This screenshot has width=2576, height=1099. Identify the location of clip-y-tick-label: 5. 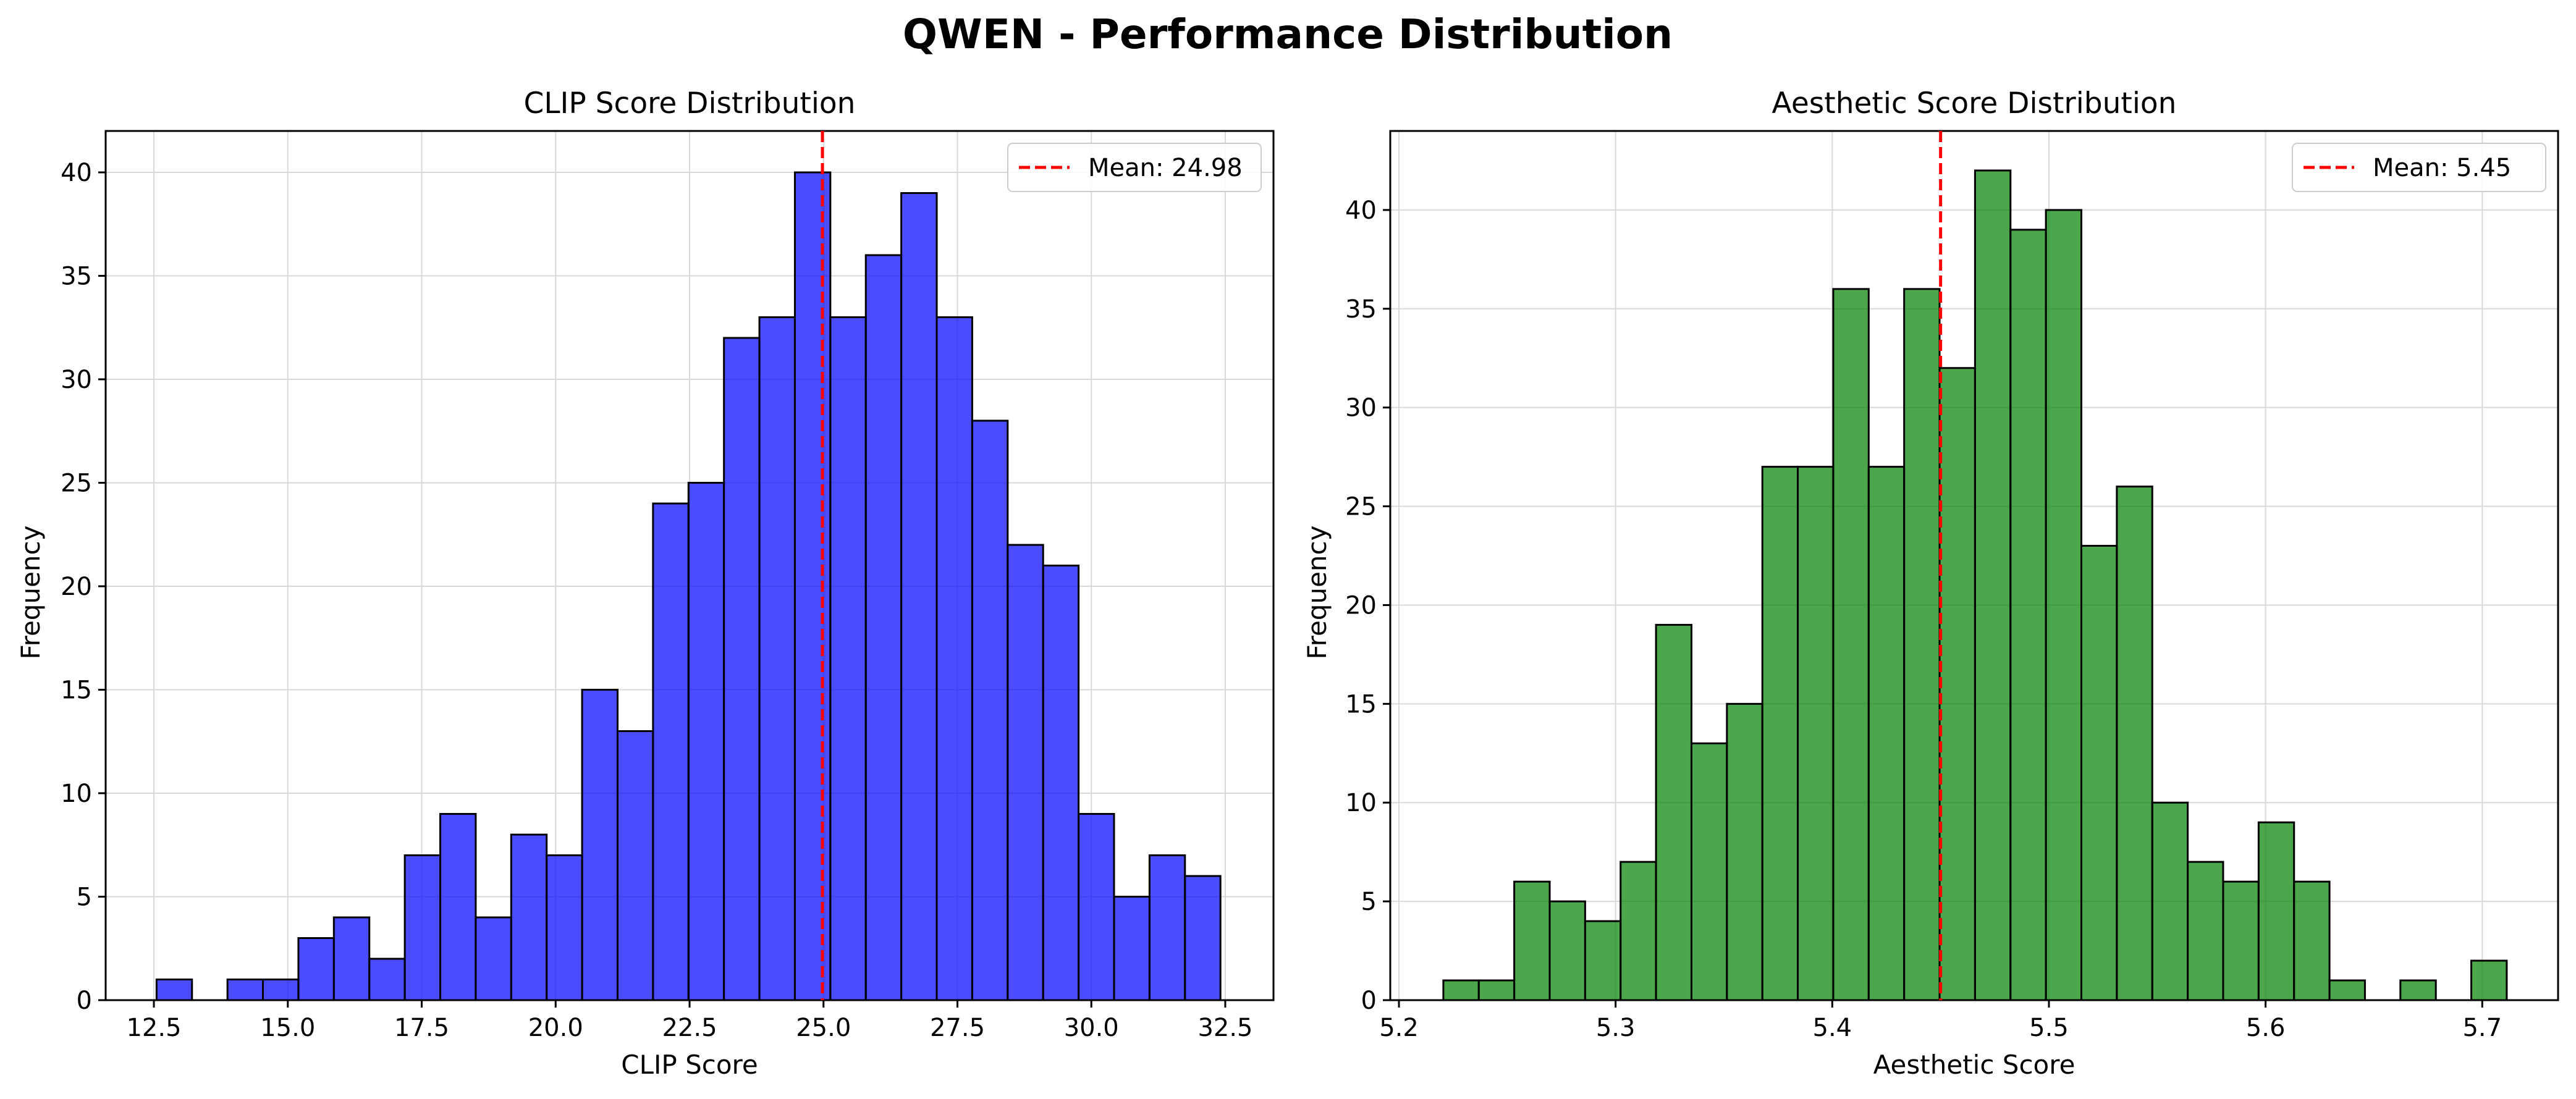
(84, 897).